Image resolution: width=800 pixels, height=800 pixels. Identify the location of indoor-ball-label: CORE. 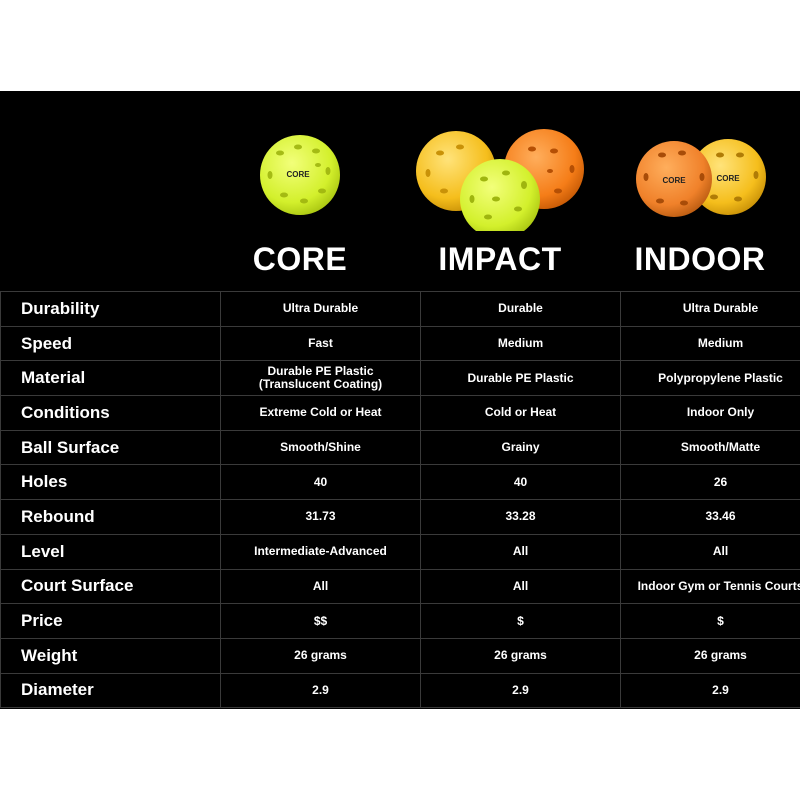
(674, 180).